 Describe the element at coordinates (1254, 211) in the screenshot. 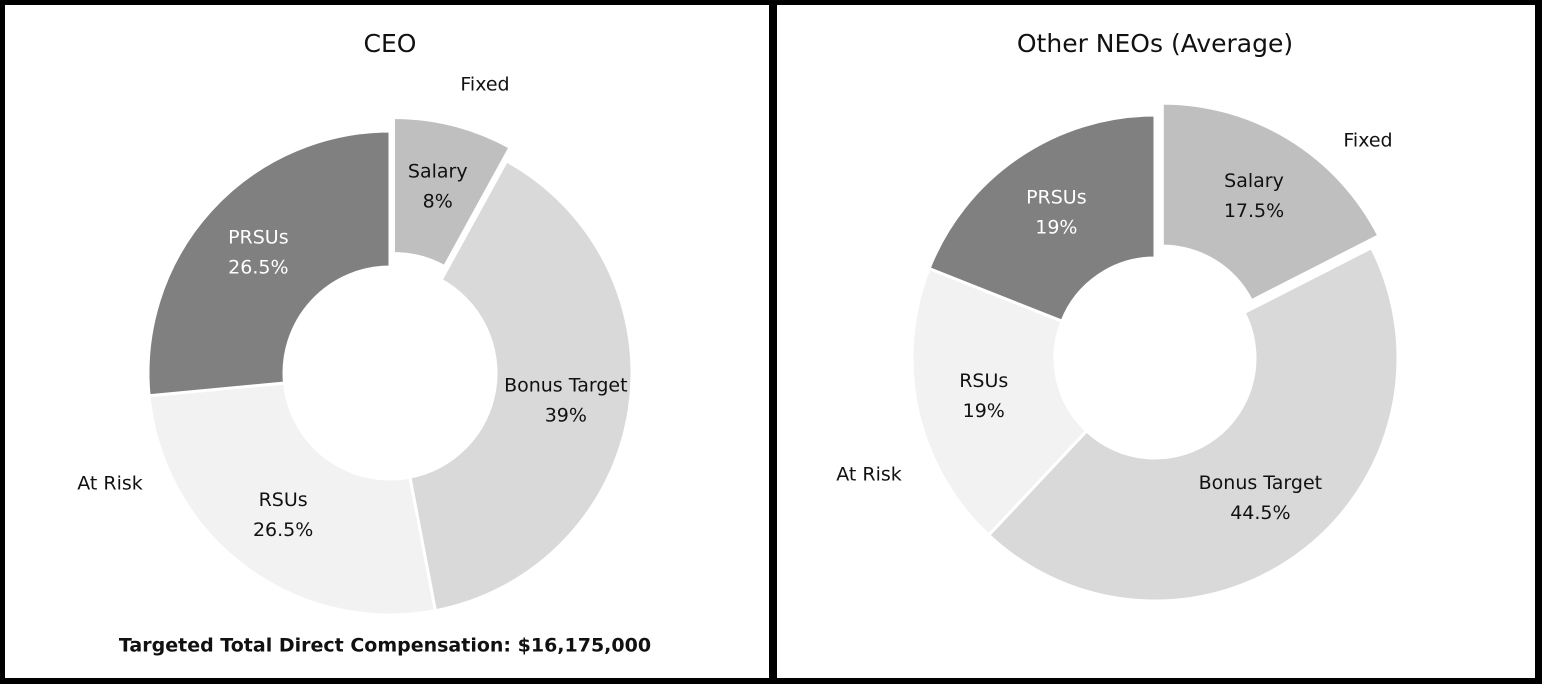

I see `slice-value-label: 17.5%` at that location.